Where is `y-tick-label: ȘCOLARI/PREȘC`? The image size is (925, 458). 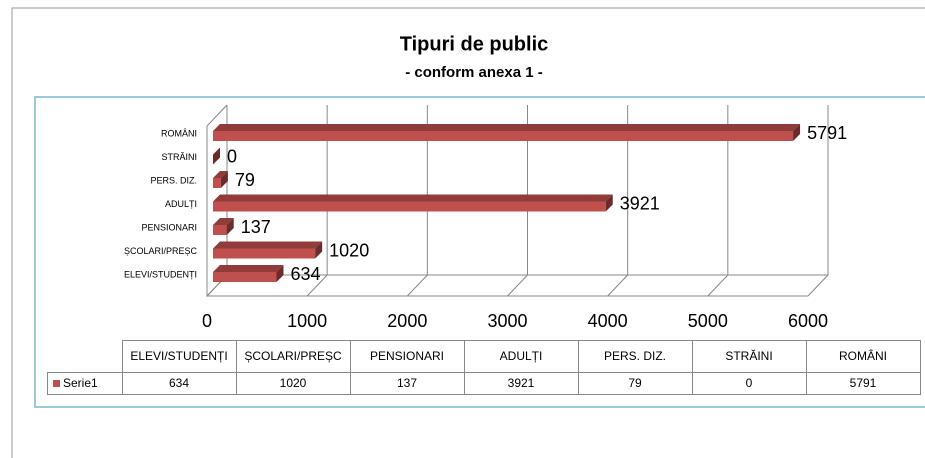 y-tick-label: ȘCOLARI/PREȘC is located at coordinates (161, 251).